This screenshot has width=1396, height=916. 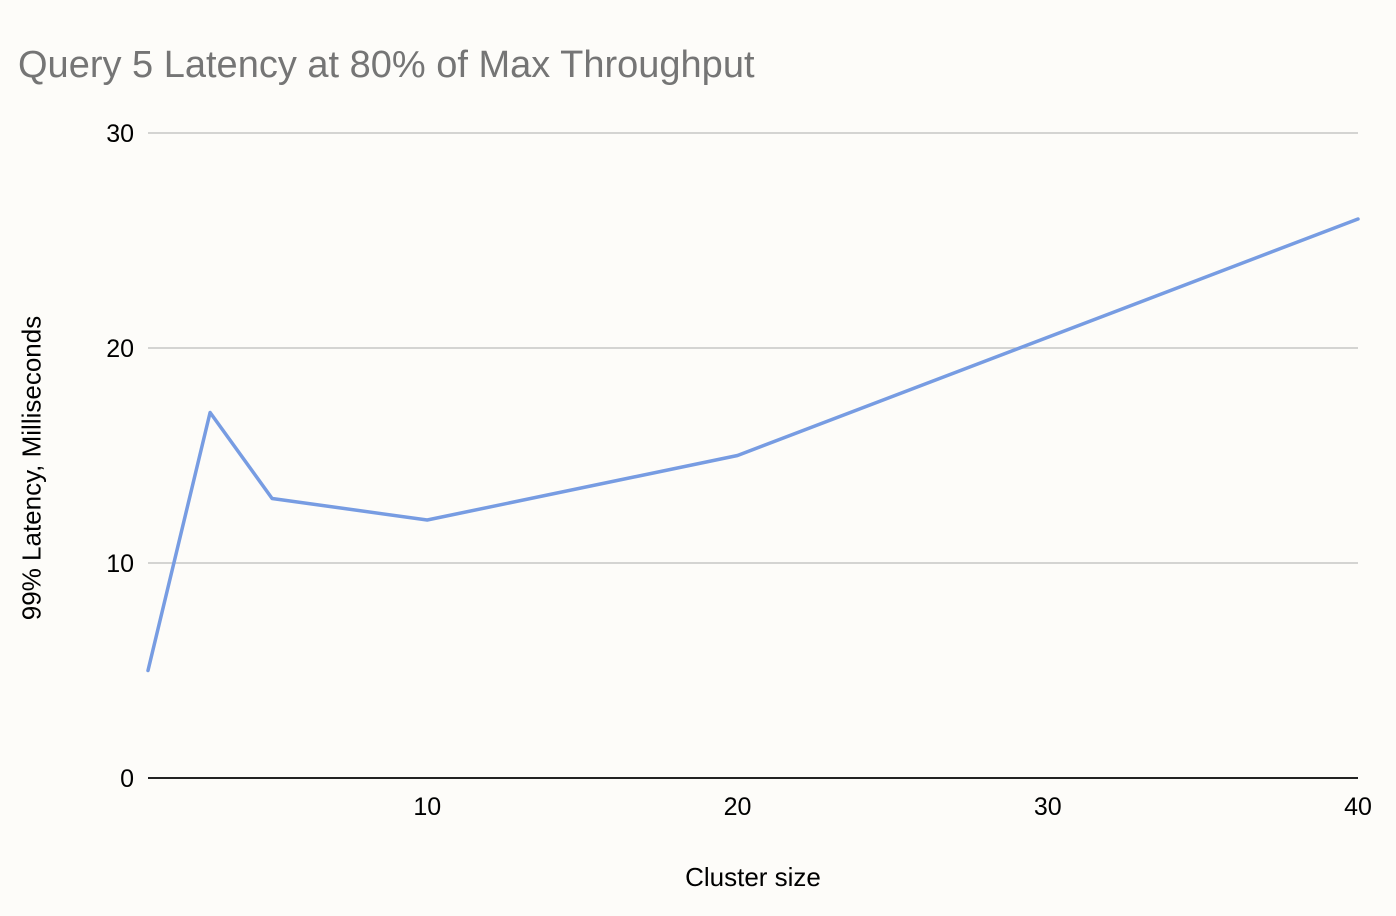 I want to click on y-axis-label: 99% Latency, Milliseconds, so click(x=31, y=468).